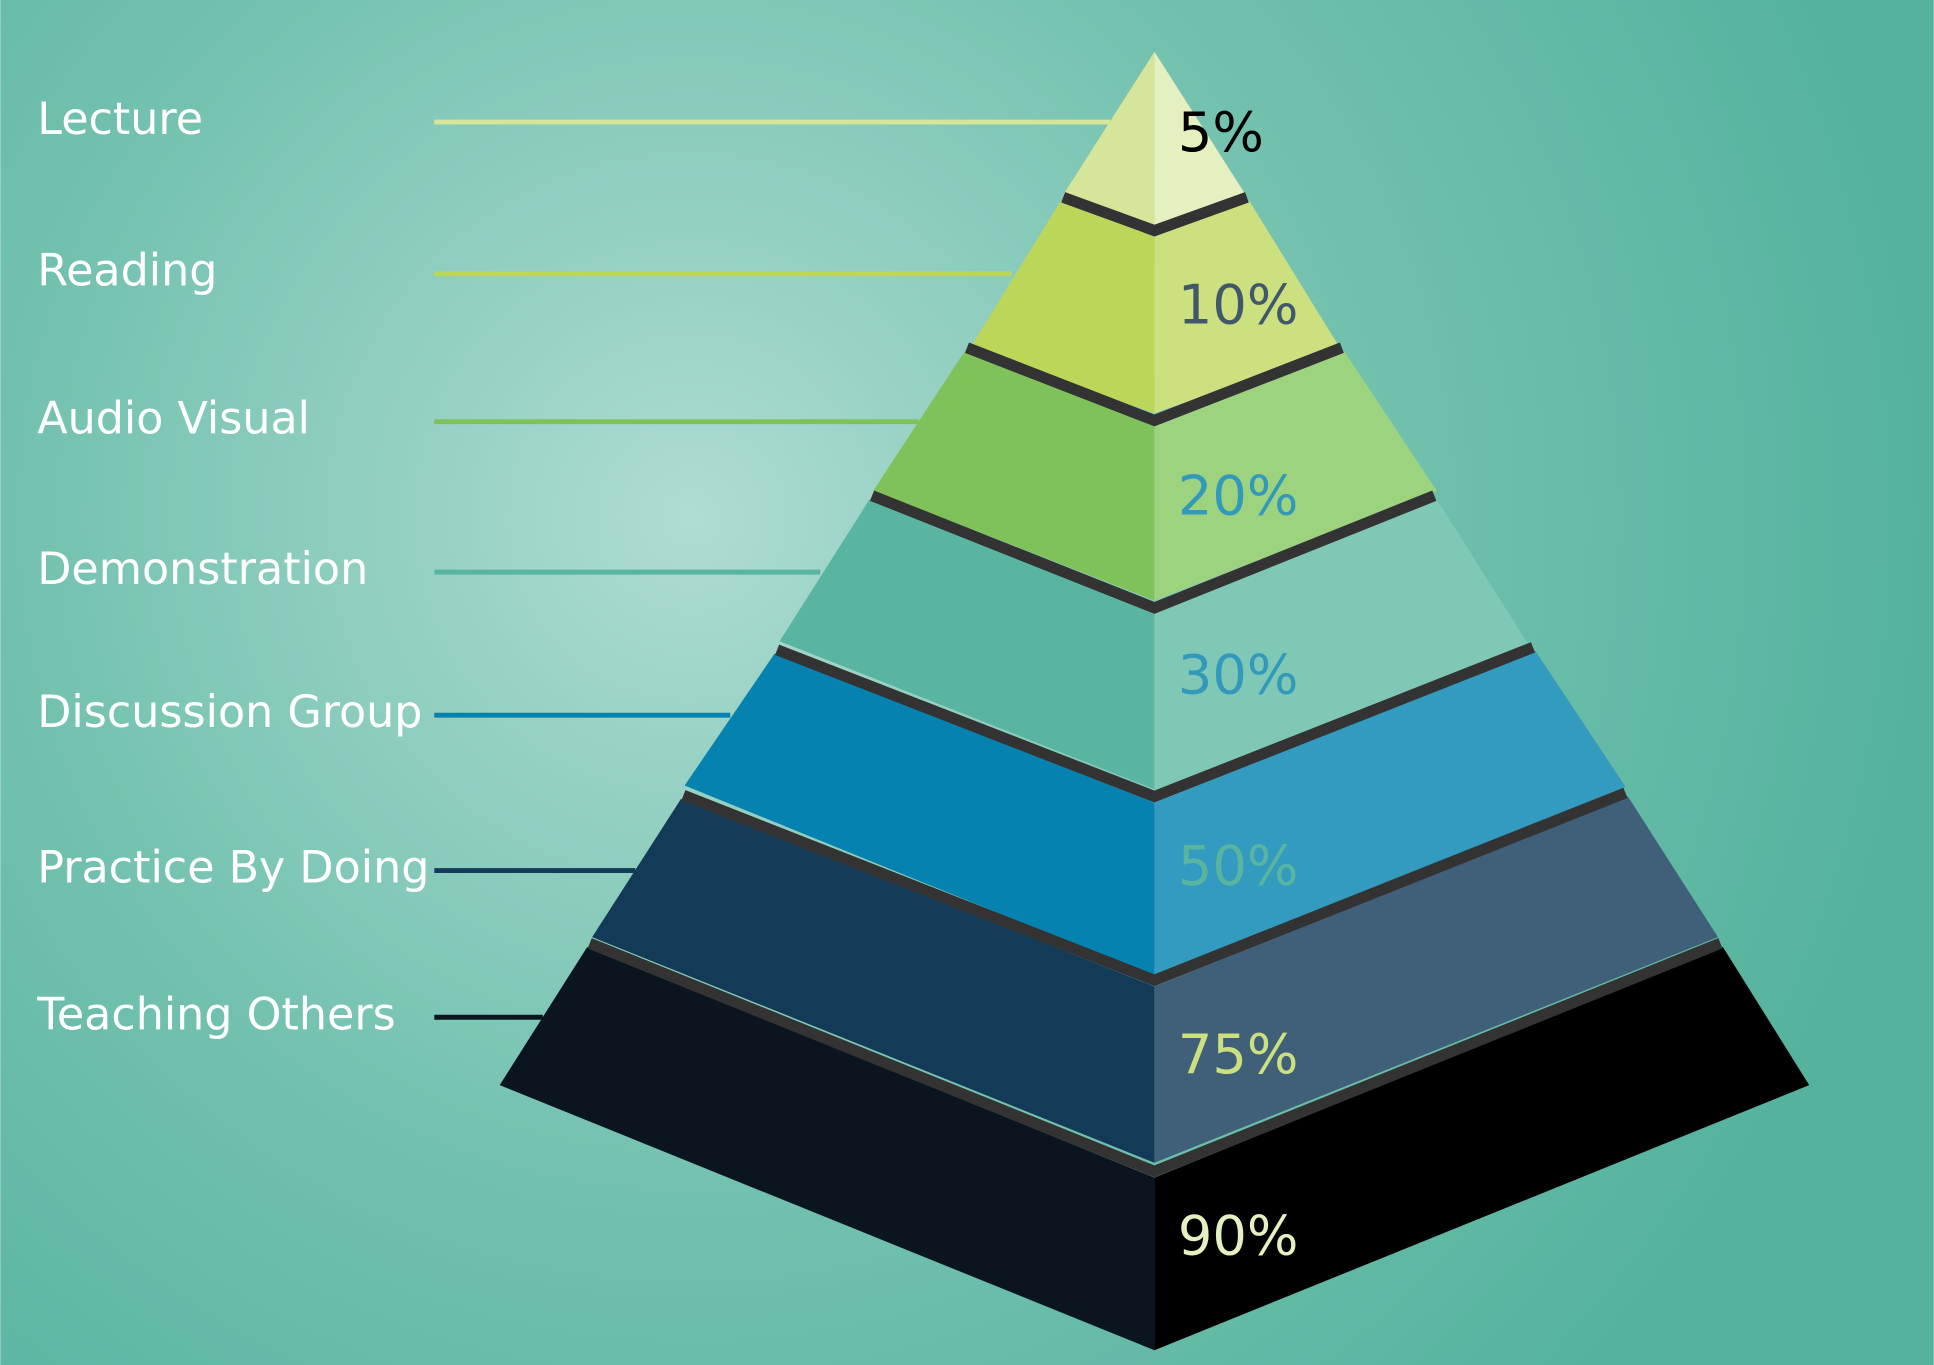 This screenshot has height=1365, width=1934. I want to click on level-percent: 75%, so click(1238, 1054).